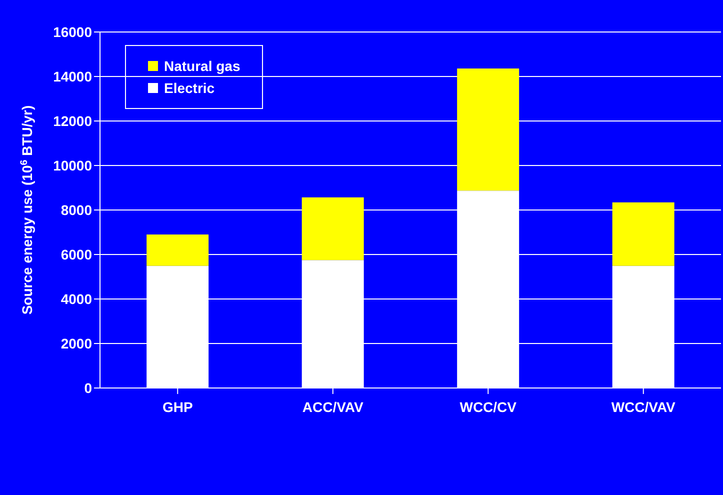  I want to click on y-tick-label: 14000, so click(72, 76).